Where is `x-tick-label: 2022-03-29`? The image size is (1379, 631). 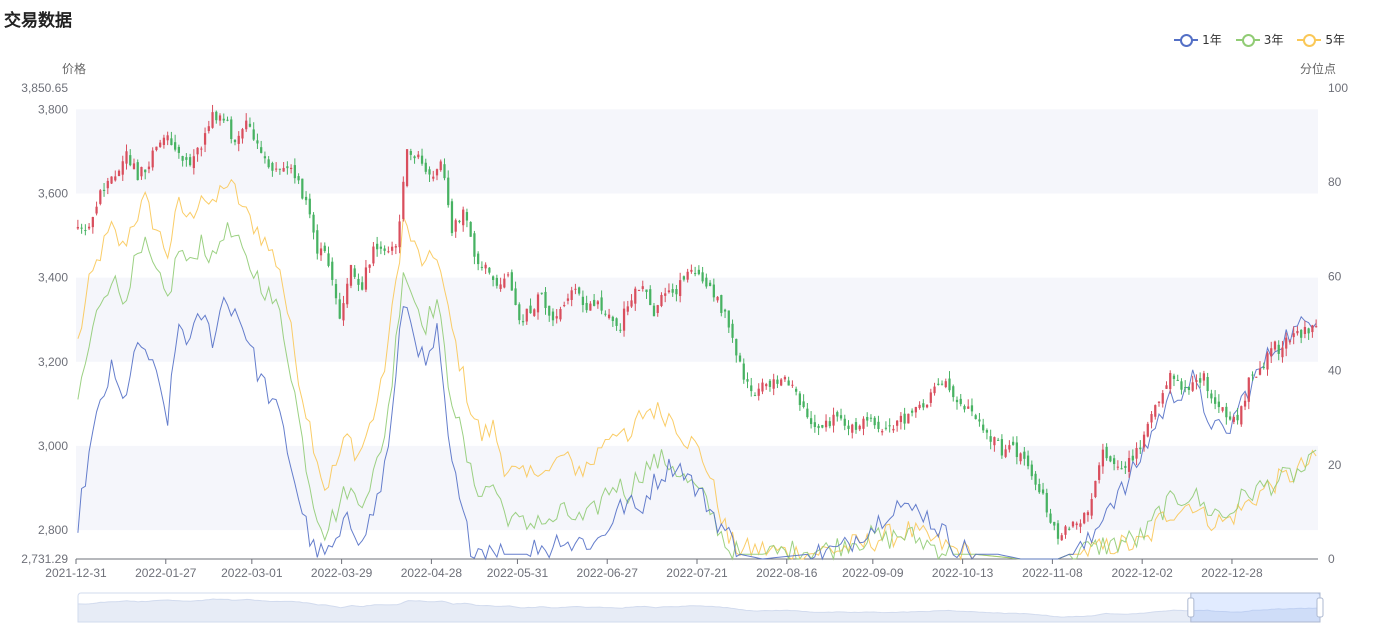 x-tick-label: 2022-03-29 is located at coordinates (342, 573).